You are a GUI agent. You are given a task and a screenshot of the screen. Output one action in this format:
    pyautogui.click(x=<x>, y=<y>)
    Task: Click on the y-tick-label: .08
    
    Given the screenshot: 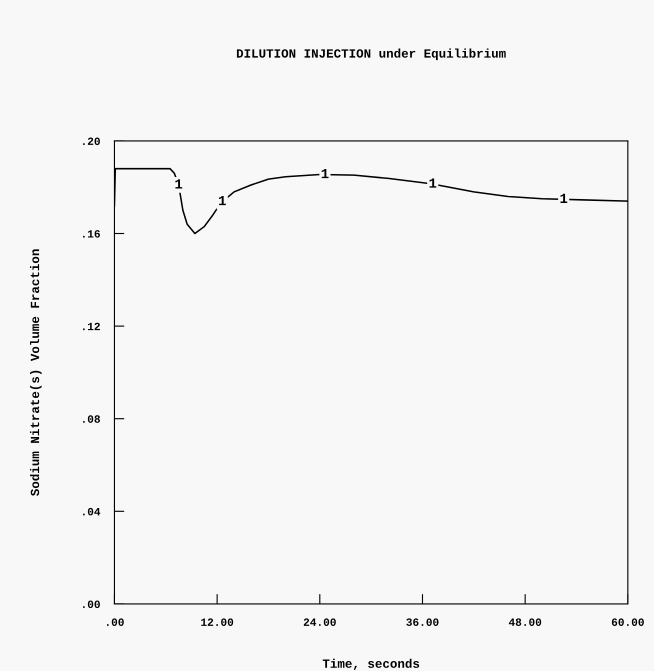 What is the action you would take?
    pyautogui.click(x=91, y=419)
    